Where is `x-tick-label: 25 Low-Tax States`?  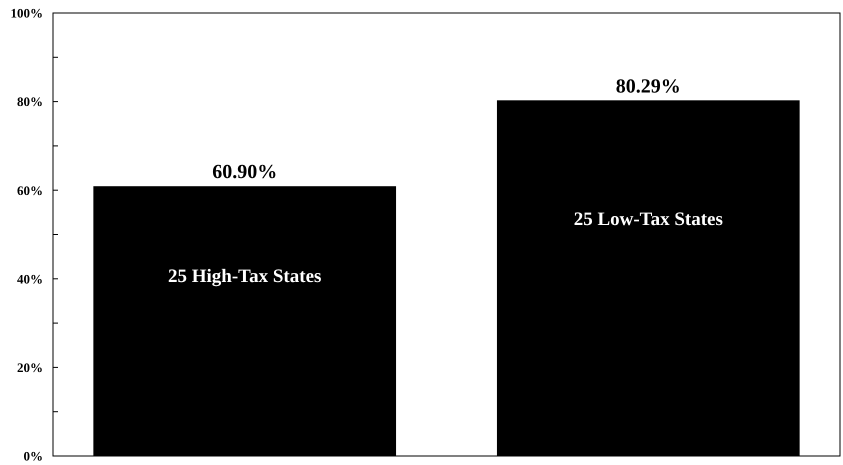
x-tick-label: 25 Low-Tax States is located at coordinates (648, 219).